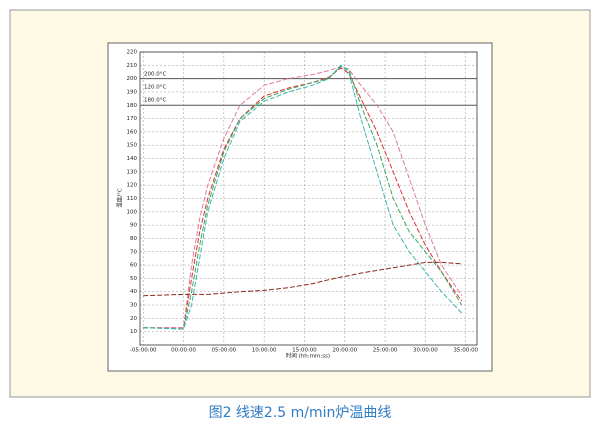 The width and height of the screenshot is (601, 428). What do you see at coordinates (132, 92) in the screenshot?
I see `y-tick-label: 190` at bounding box center [132, 92].